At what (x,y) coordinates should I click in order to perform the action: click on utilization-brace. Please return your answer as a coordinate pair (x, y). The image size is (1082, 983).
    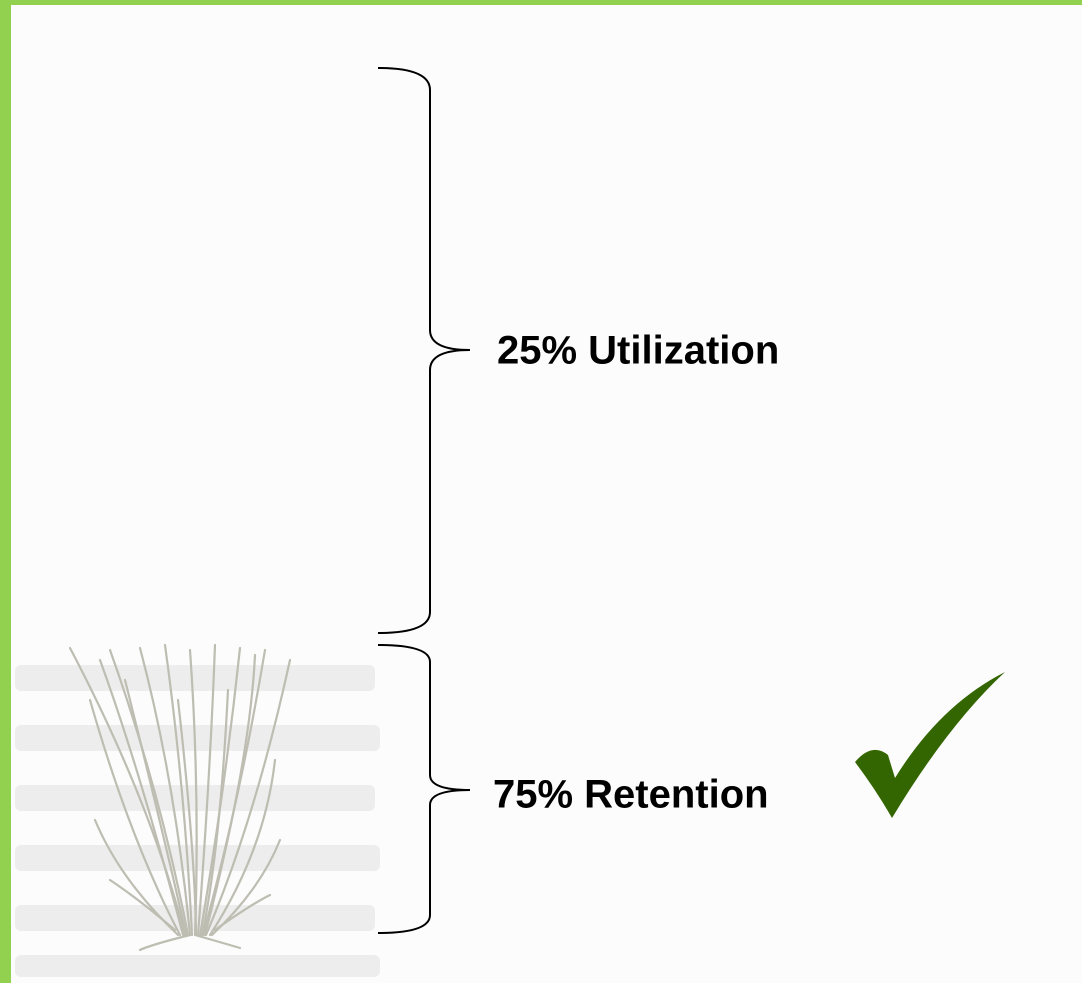
    Looking at the image, I should click on (424, 350).